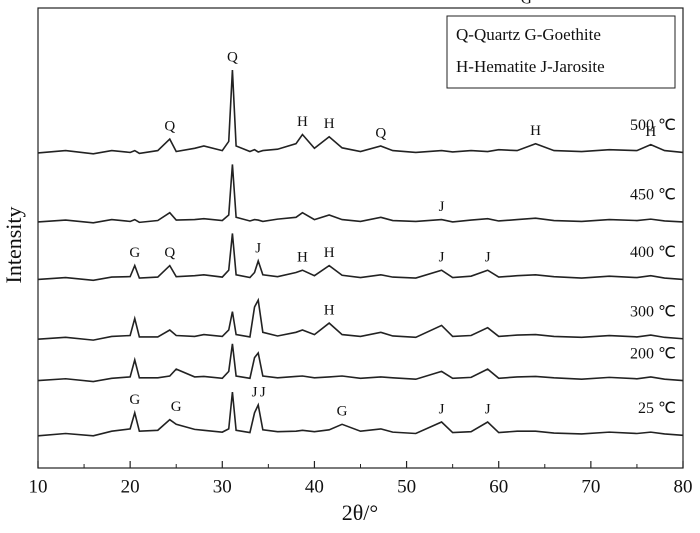  I want to click on series-name: 300 ℃, so click(653, 311).